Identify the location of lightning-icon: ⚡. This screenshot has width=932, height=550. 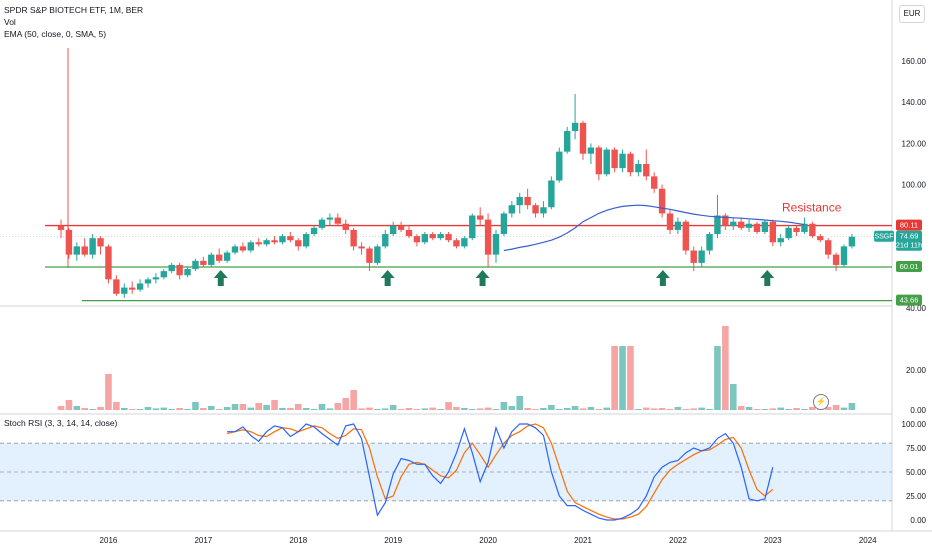
(821, 402).